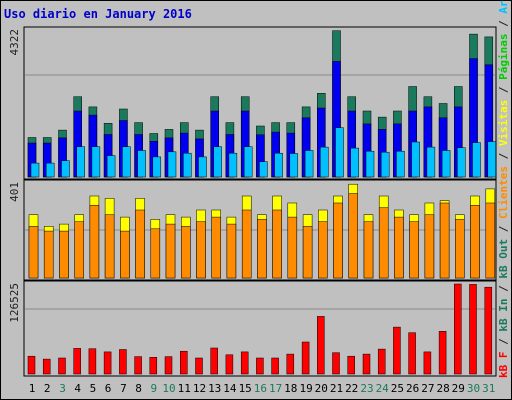 Image resolution: width=512 pixels, height=400 pixels. I want to click on x-tick-day-7: 7, so click(123, 388).